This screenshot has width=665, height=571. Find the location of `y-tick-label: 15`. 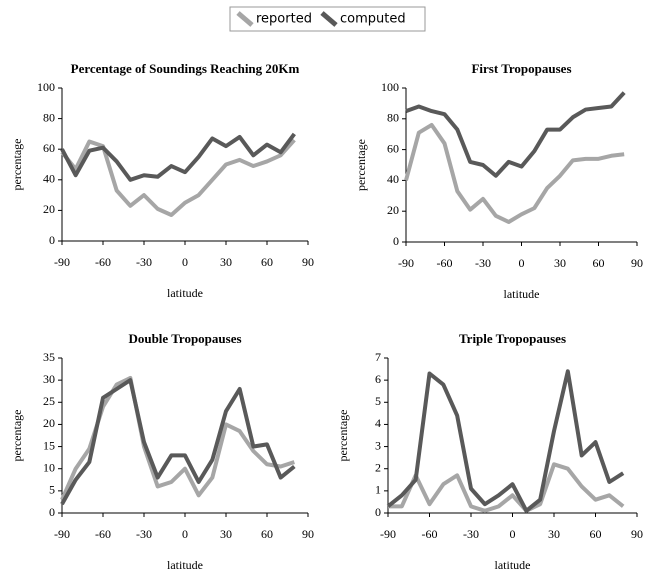

y-tick-label: 15 is located at coordinates (49, 445).